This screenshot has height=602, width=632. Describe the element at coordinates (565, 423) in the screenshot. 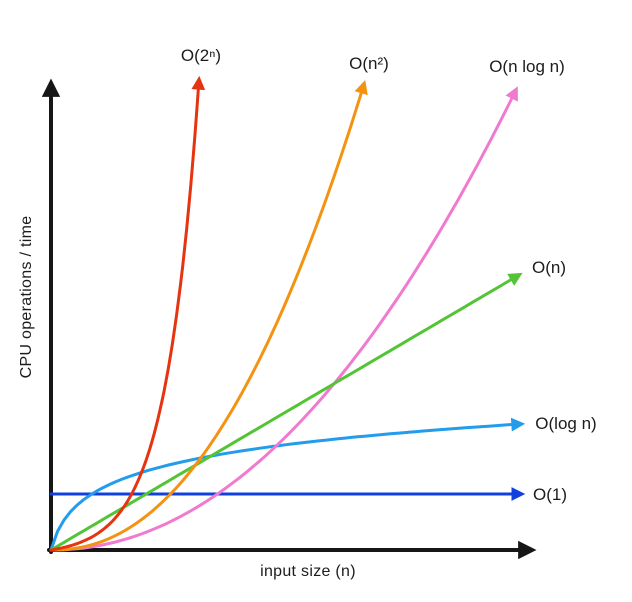

I see `label-logarithmic: O(log n)` at that location.